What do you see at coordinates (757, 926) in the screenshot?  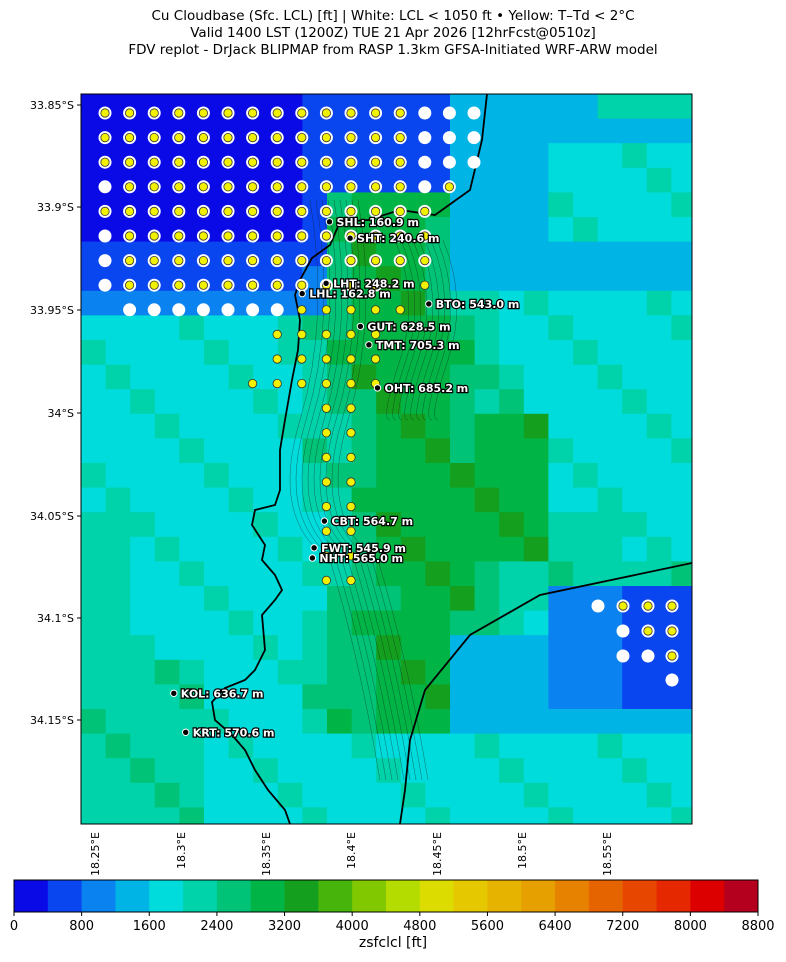 I see `colorbar-tick-label: 8800` at bounding box center [757, 926].